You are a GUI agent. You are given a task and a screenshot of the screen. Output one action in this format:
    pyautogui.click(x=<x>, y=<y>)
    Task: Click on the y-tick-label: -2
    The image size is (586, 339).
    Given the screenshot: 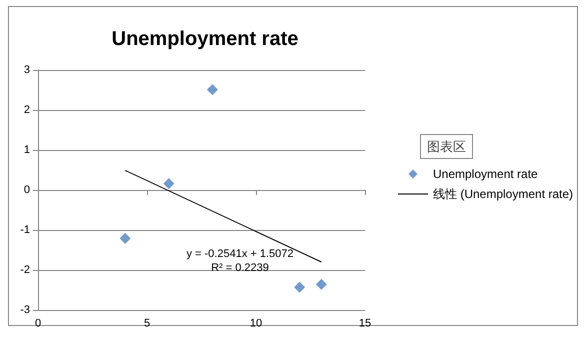 What is the action you would take?
    pyautogui.click(x=25, y=270)
    